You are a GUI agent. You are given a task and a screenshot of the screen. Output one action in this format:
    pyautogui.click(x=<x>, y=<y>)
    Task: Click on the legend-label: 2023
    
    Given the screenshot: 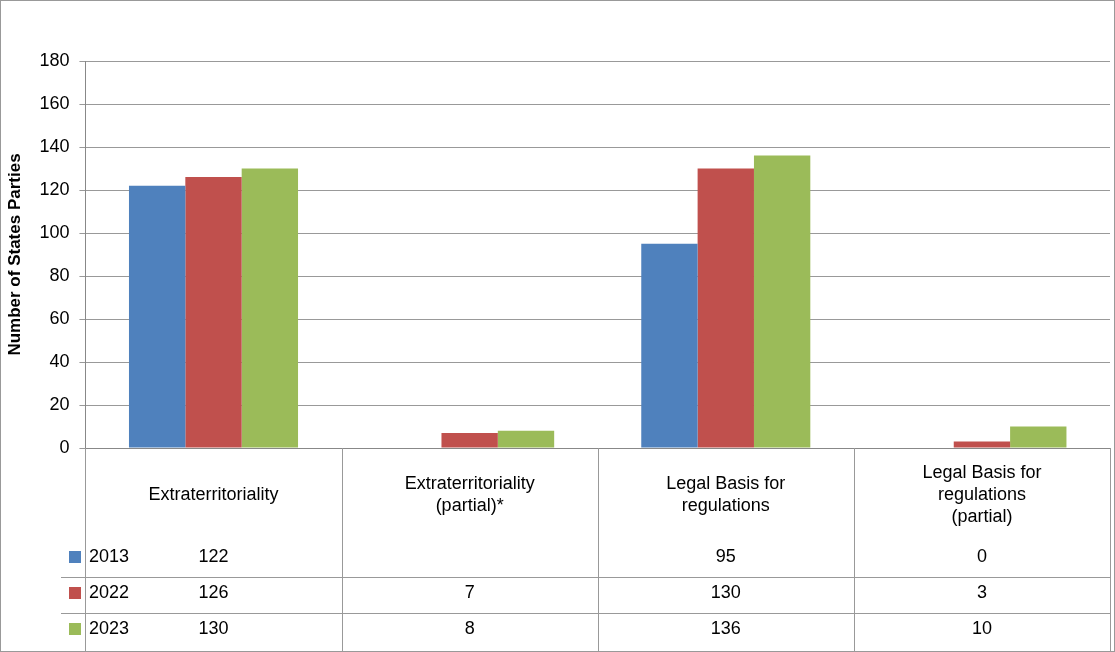 What is the action you would take?
    pyautogui.click(x=109, y=627)
    